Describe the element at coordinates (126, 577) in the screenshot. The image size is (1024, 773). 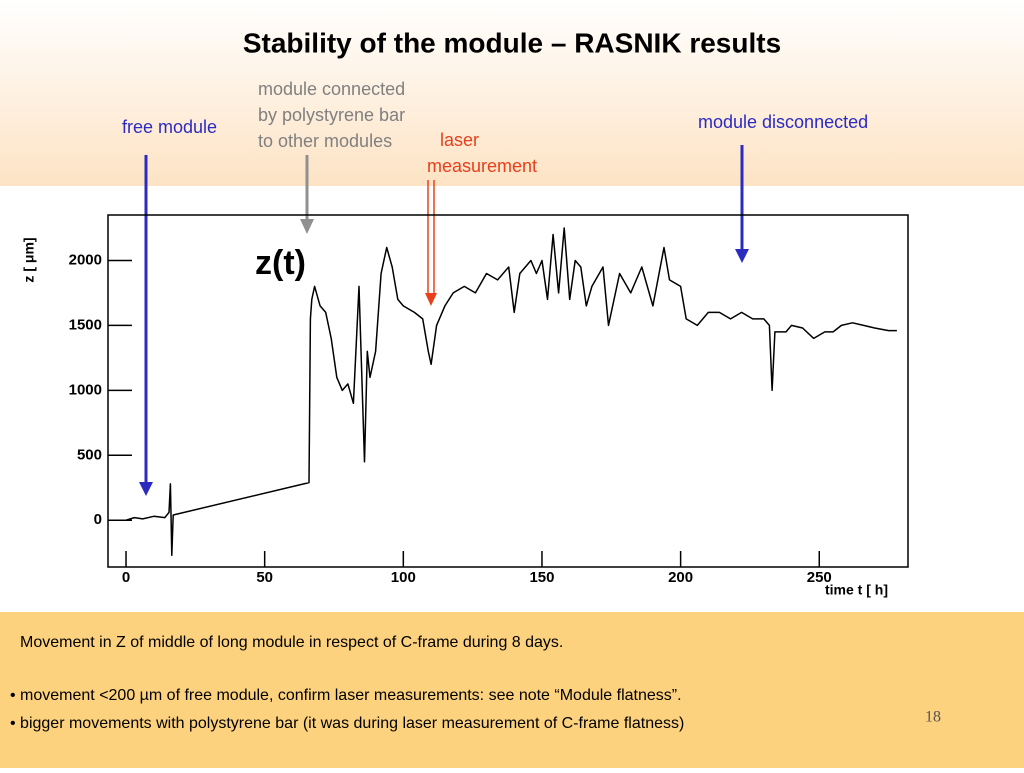
I see `x-tick-label: 0` at that location.